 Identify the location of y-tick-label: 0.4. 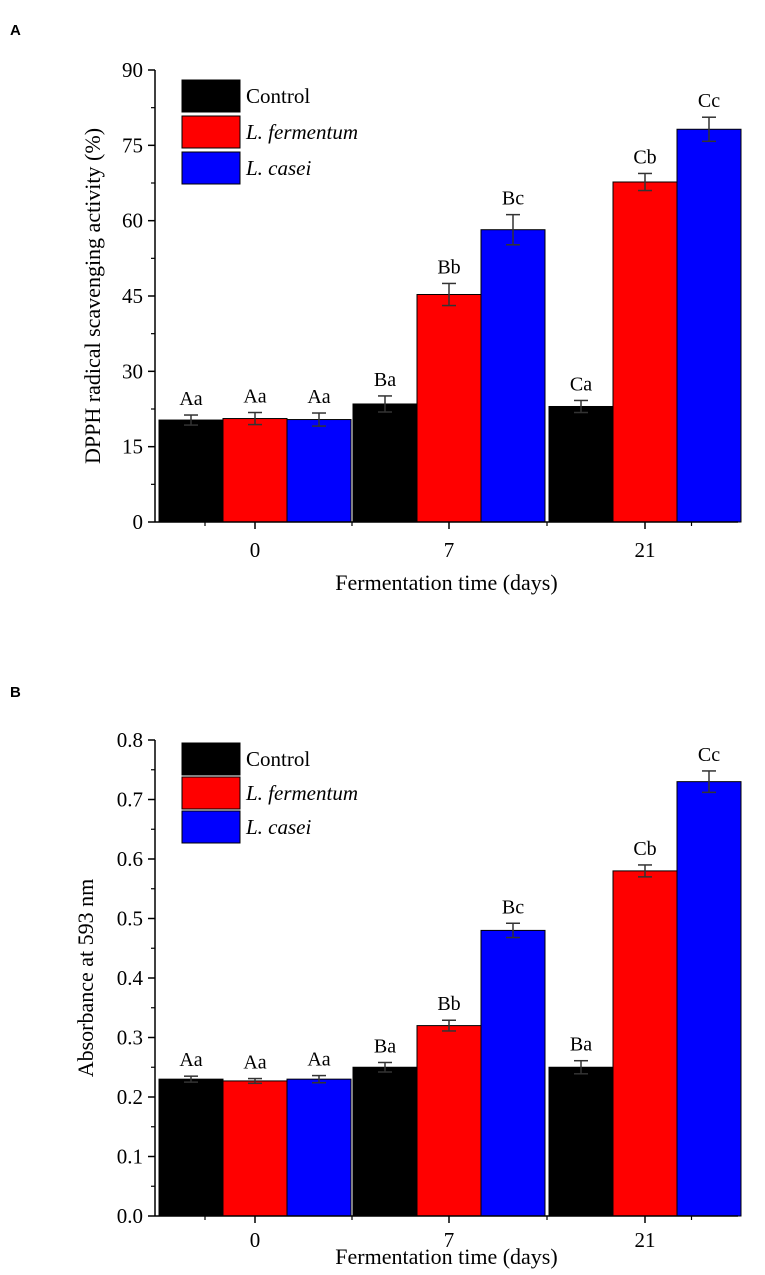
(130, 978).